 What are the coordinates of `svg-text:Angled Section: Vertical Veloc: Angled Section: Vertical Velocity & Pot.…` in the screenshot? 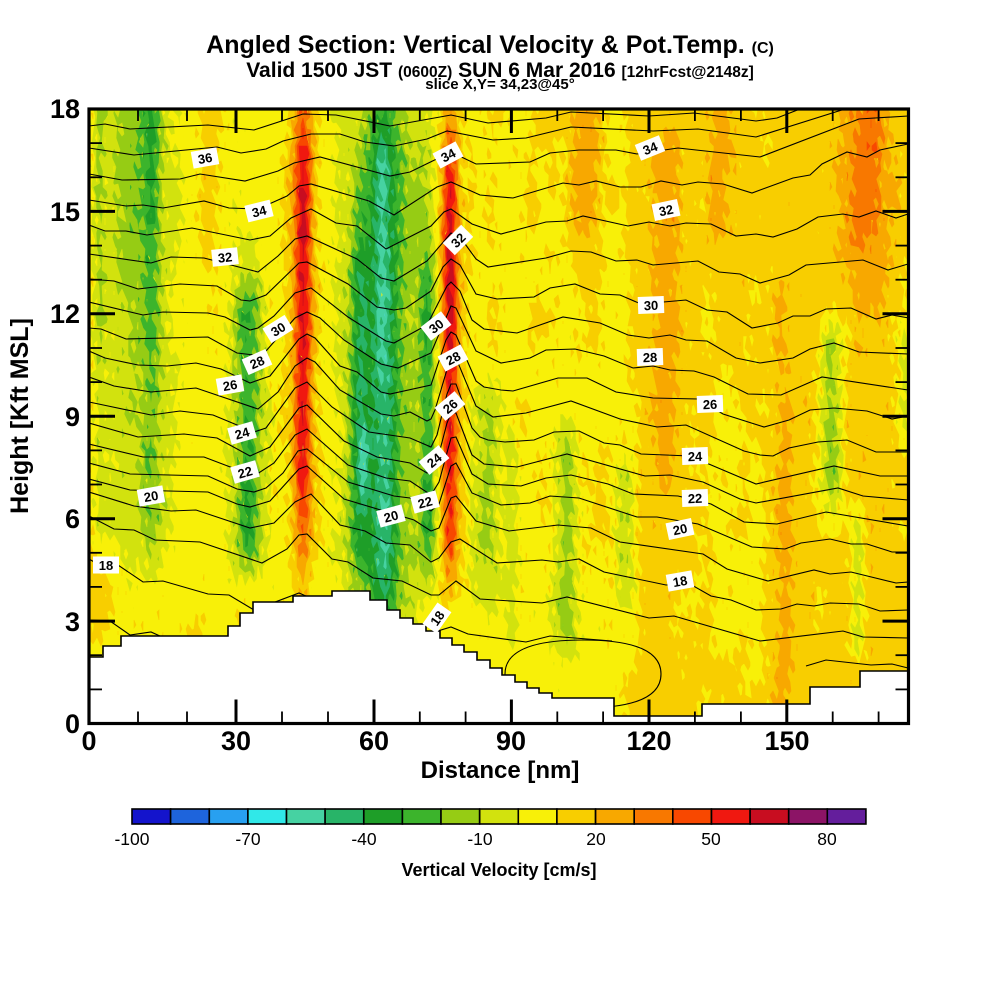 It's located at (490, 45).